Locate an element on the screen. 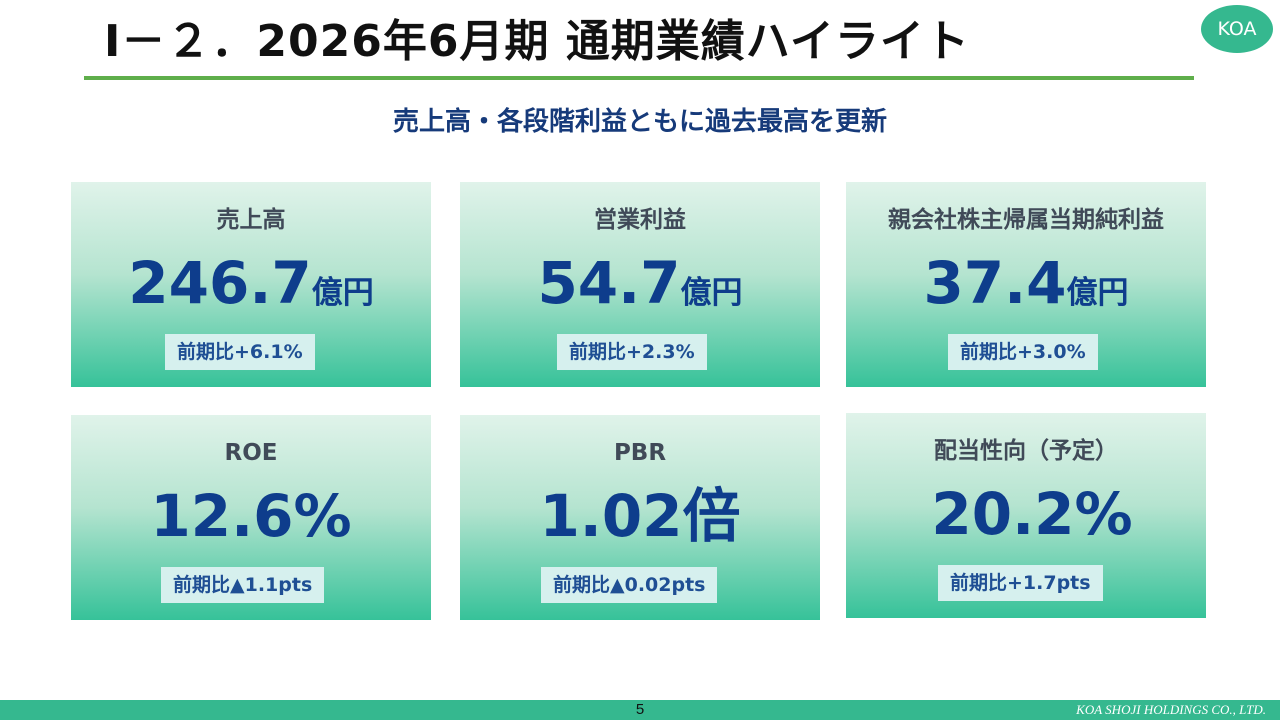 The height and width of the screenshot is (720, 1280). yoy-badge: 前期比+3.0% is located at coordinates (1023, 352).